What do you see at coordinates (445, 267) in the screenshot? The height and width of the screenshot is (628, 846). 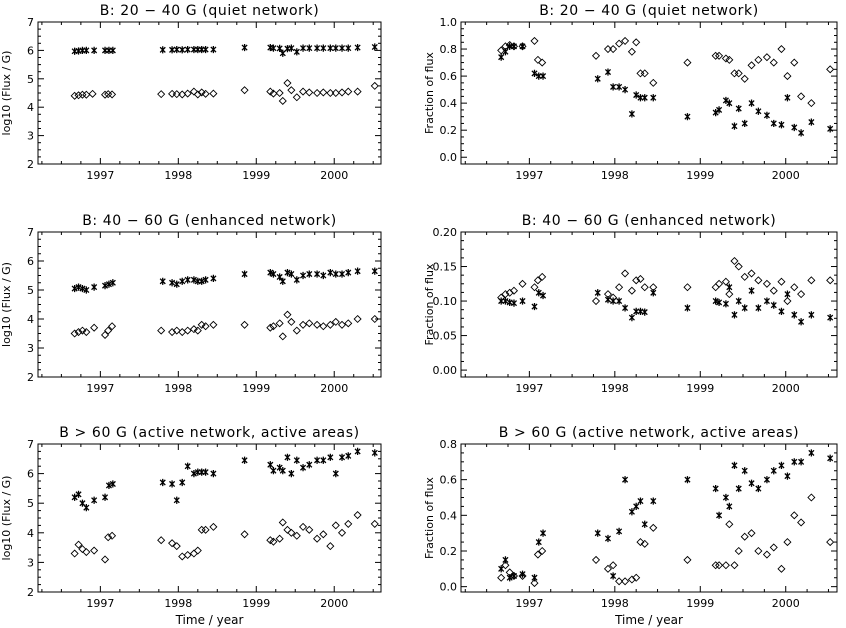 I see `y-tick-label: 0.15` at bounding box center [445, 267].